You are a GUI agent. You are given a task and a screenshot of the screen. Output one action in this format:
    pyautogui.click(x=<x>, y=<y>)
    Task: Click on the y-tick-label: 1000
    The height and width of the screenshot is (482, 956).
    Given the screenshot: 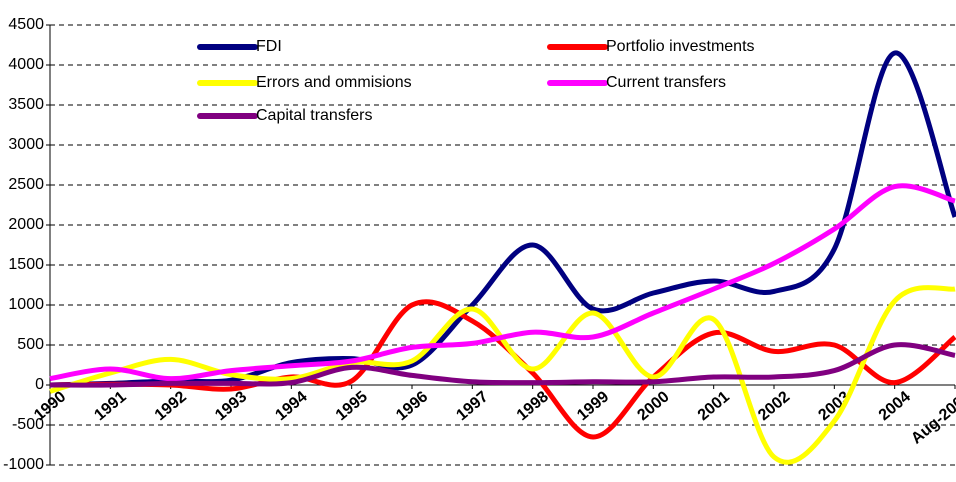 What is the action you would take?
    pyautogui.click(x=26, y=304)
    